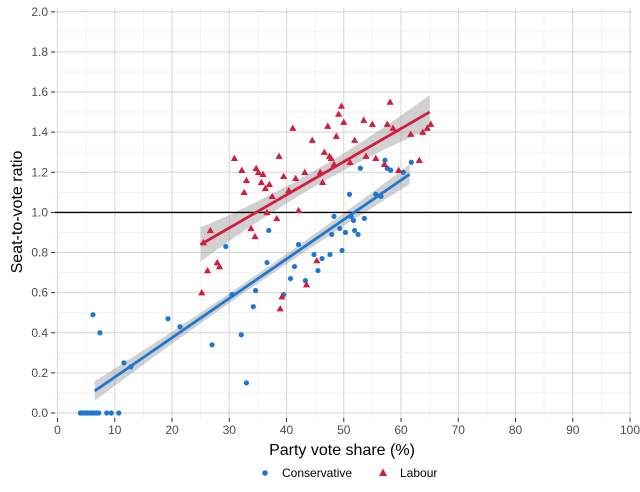  I want to click on x-tick-label: 60, so click(401, 430).